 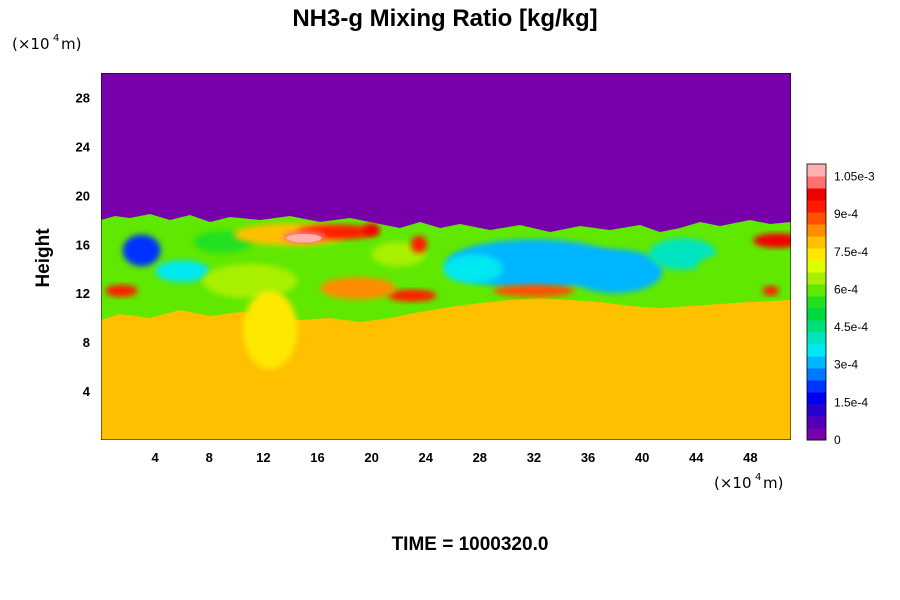 What do you see at coordinates (83, 146) in the screenshot?
I see `y-tick-label: 24` at bounding box center [83, 146].